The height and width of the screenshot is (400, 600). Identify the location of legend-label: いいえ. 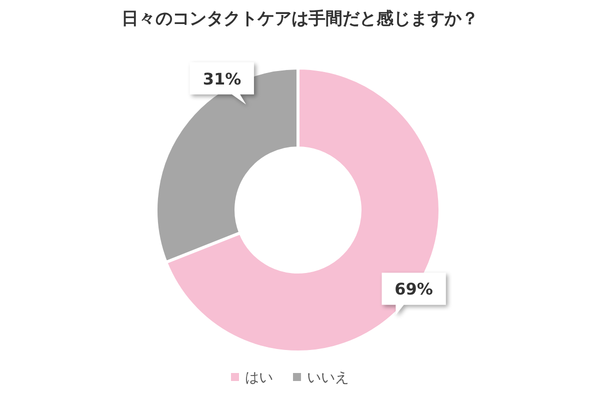
(328, 378).